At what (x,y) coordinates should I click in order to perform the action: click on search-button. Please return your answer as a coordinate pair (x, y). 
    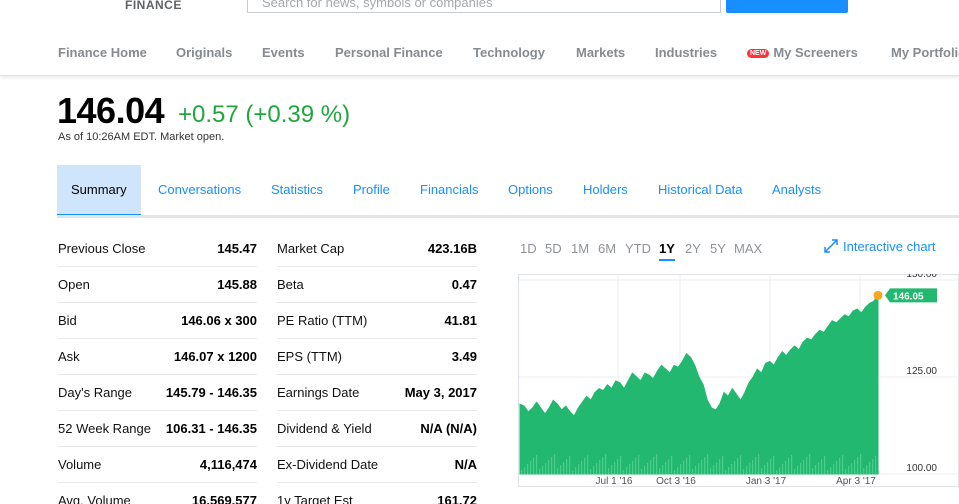
    Looking at the image, I should click on (787, 6).